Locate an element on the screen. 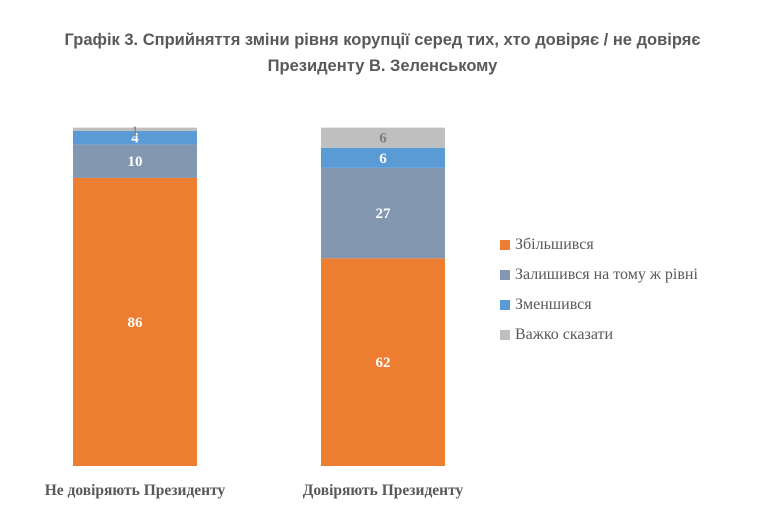  category-label-1: Довіряють Президенту is located at coordinates (383, 490).